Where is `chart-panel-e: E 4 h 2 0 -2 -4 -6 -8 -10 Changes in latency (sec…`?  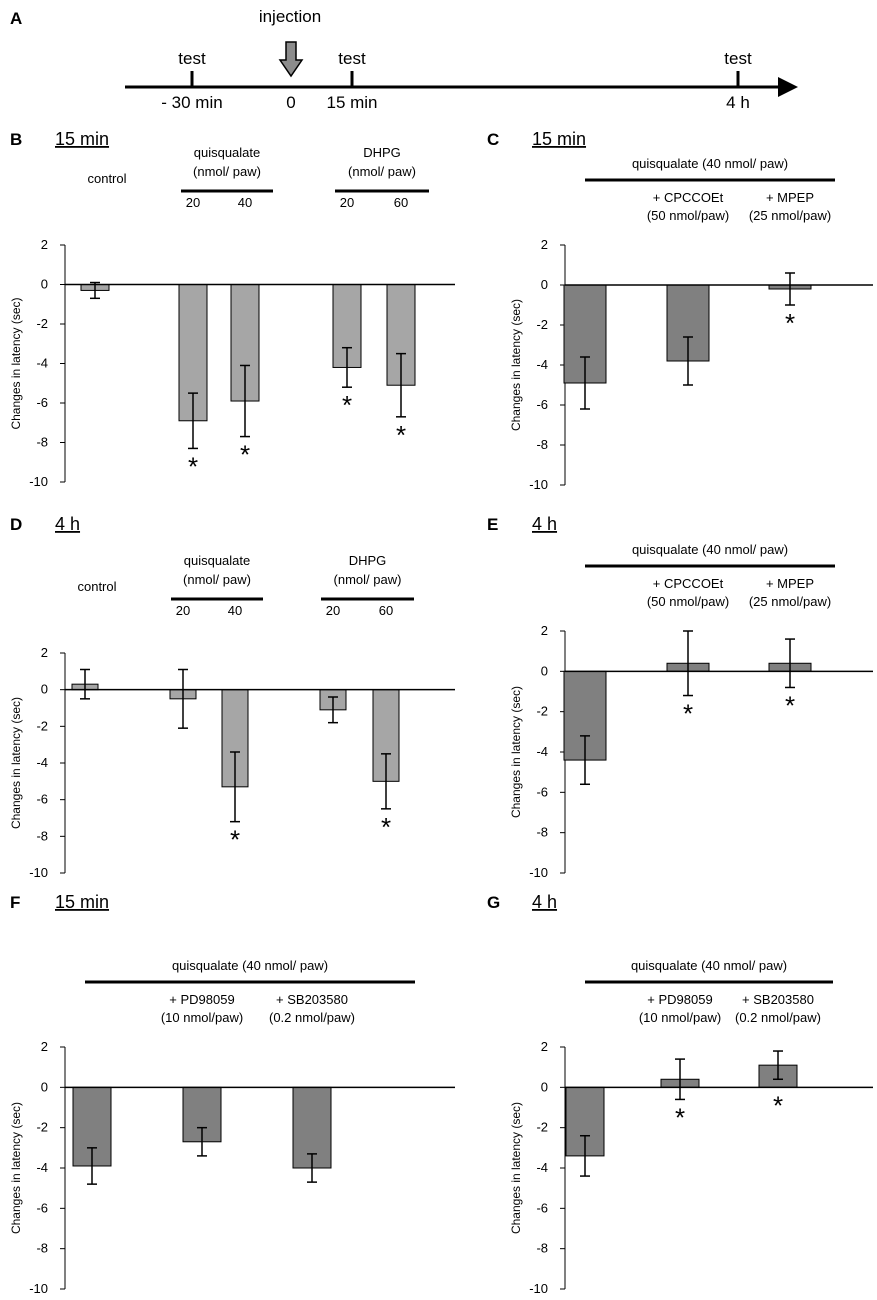
chart-panel-e: E 4 h 2 0 -2 -4 -6 -8 -10 Changes in latency (sec… is located at coordinates (680, 697).